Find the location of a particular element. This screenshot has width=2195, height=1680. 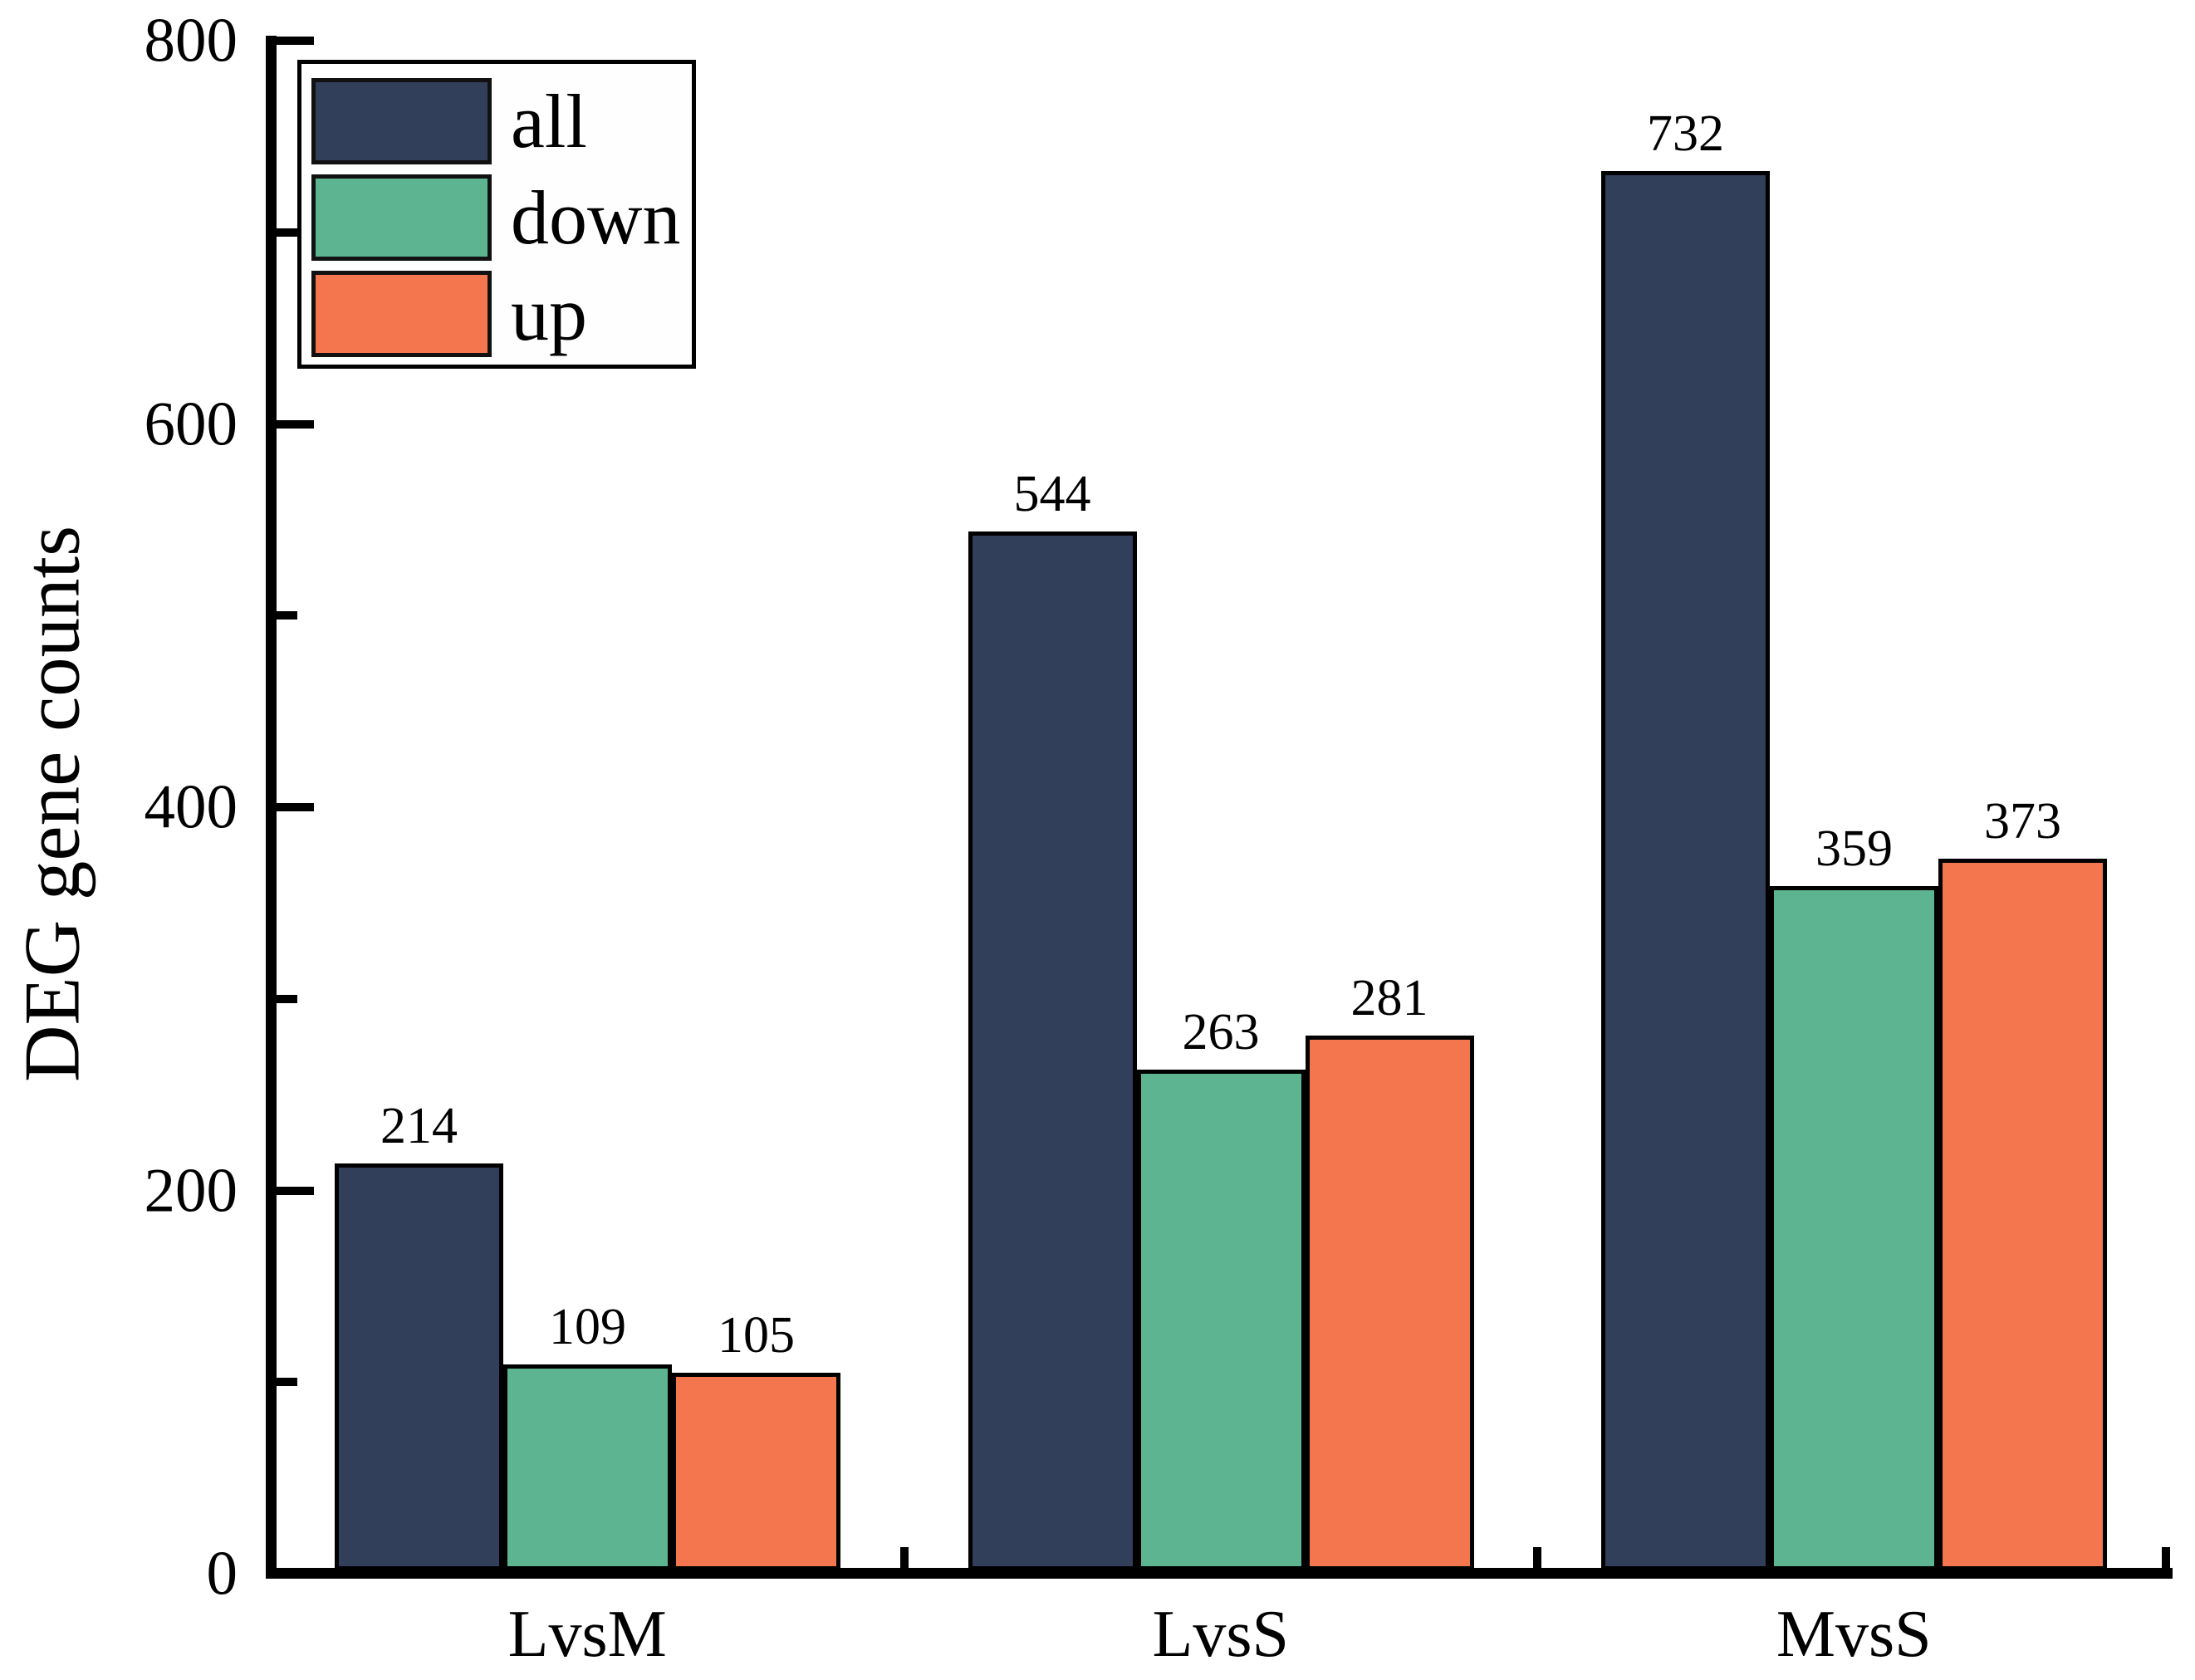

legend-label: all is located at coordinates (549, 121).